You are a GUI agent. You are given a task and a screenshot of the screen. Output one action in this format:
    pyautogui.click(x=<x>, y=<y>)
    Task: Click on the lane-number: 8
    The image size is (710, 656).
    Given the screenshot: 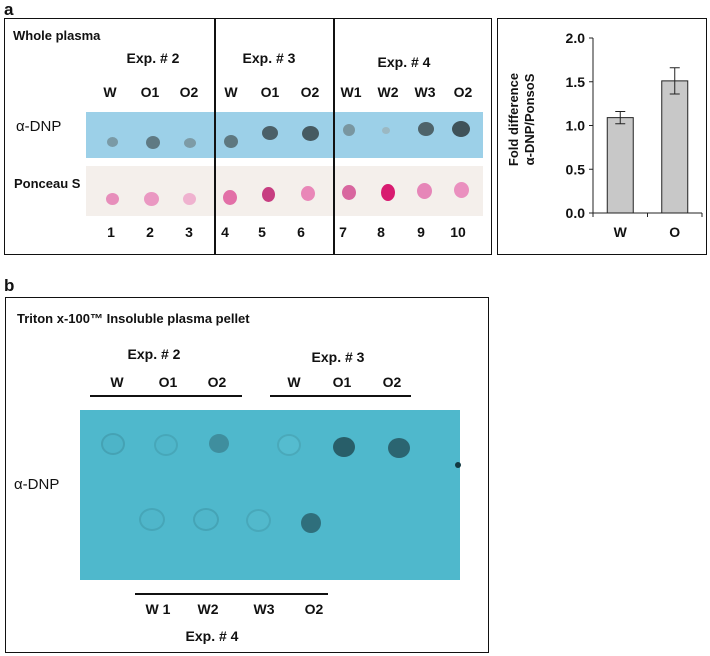 What is the action you would take?
    pyautogui.click(x=381, y=232)
    